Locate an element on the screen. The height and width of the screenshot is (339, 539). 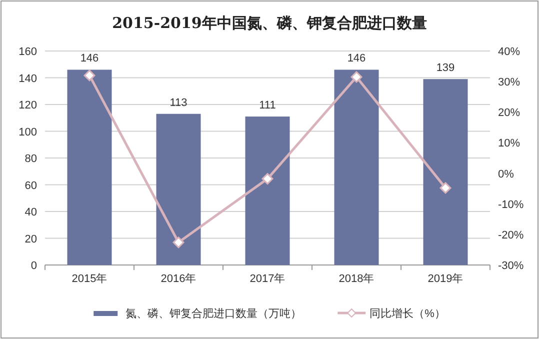
y-tick-label: 120 is located at coordinates (27, 106).